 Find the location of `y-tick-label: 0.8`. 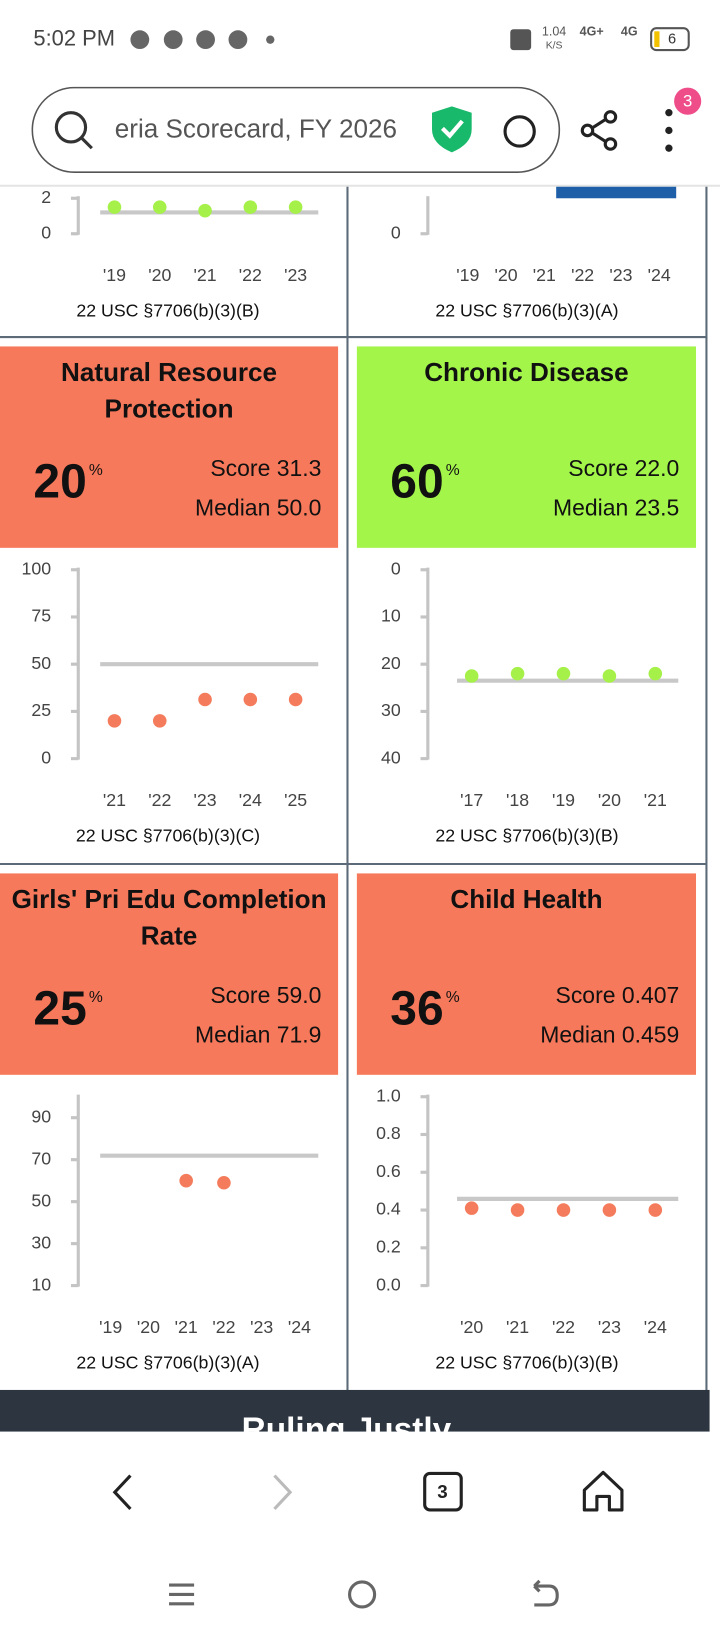

y-tick-label: 0.8 is located at coordinates (388, 1133).